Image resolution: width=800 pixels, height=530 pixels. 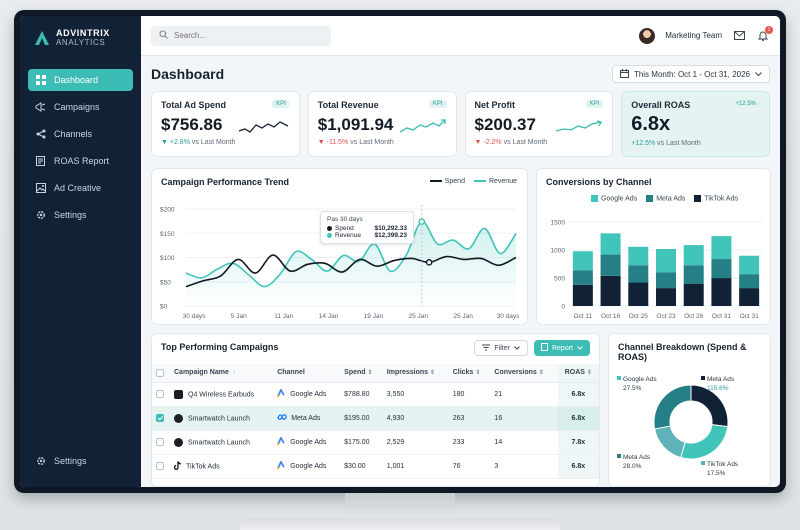 I want to click on kpi-title: Overall ROAS, so click(x=661, y=105).